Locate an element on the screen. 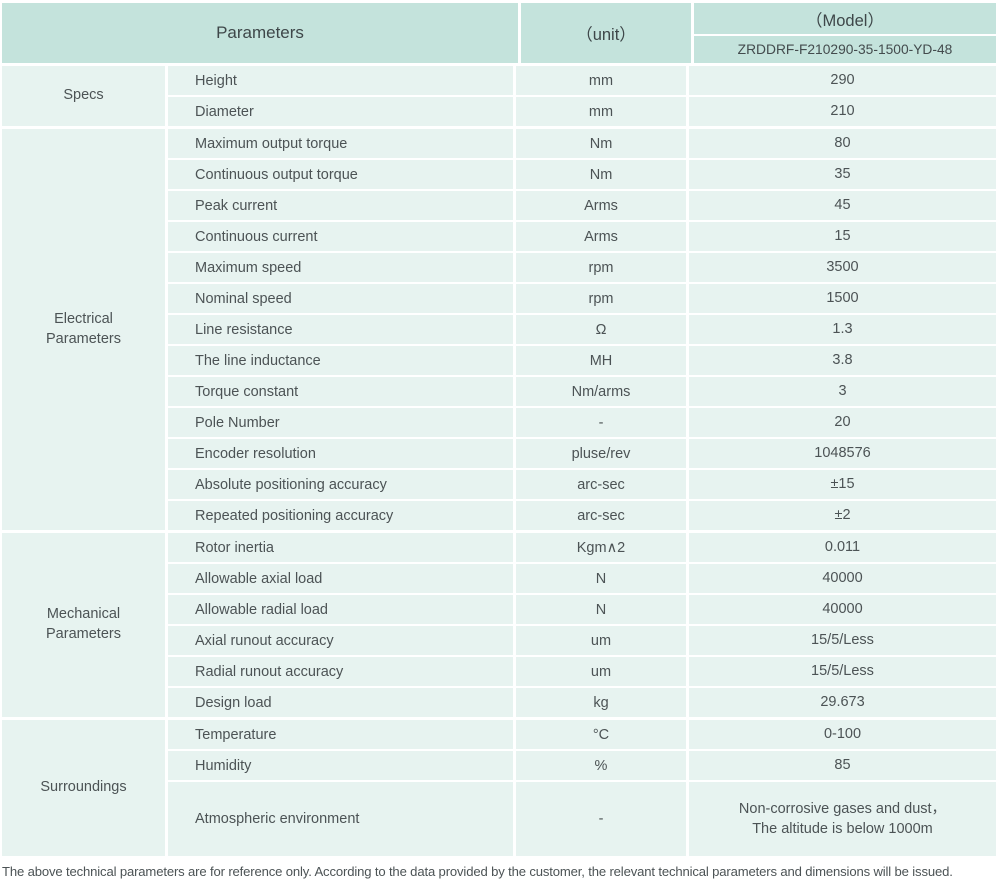 The image size is (999, 882). param-cell: Continuous output torque is located at coordinates (340, 174).